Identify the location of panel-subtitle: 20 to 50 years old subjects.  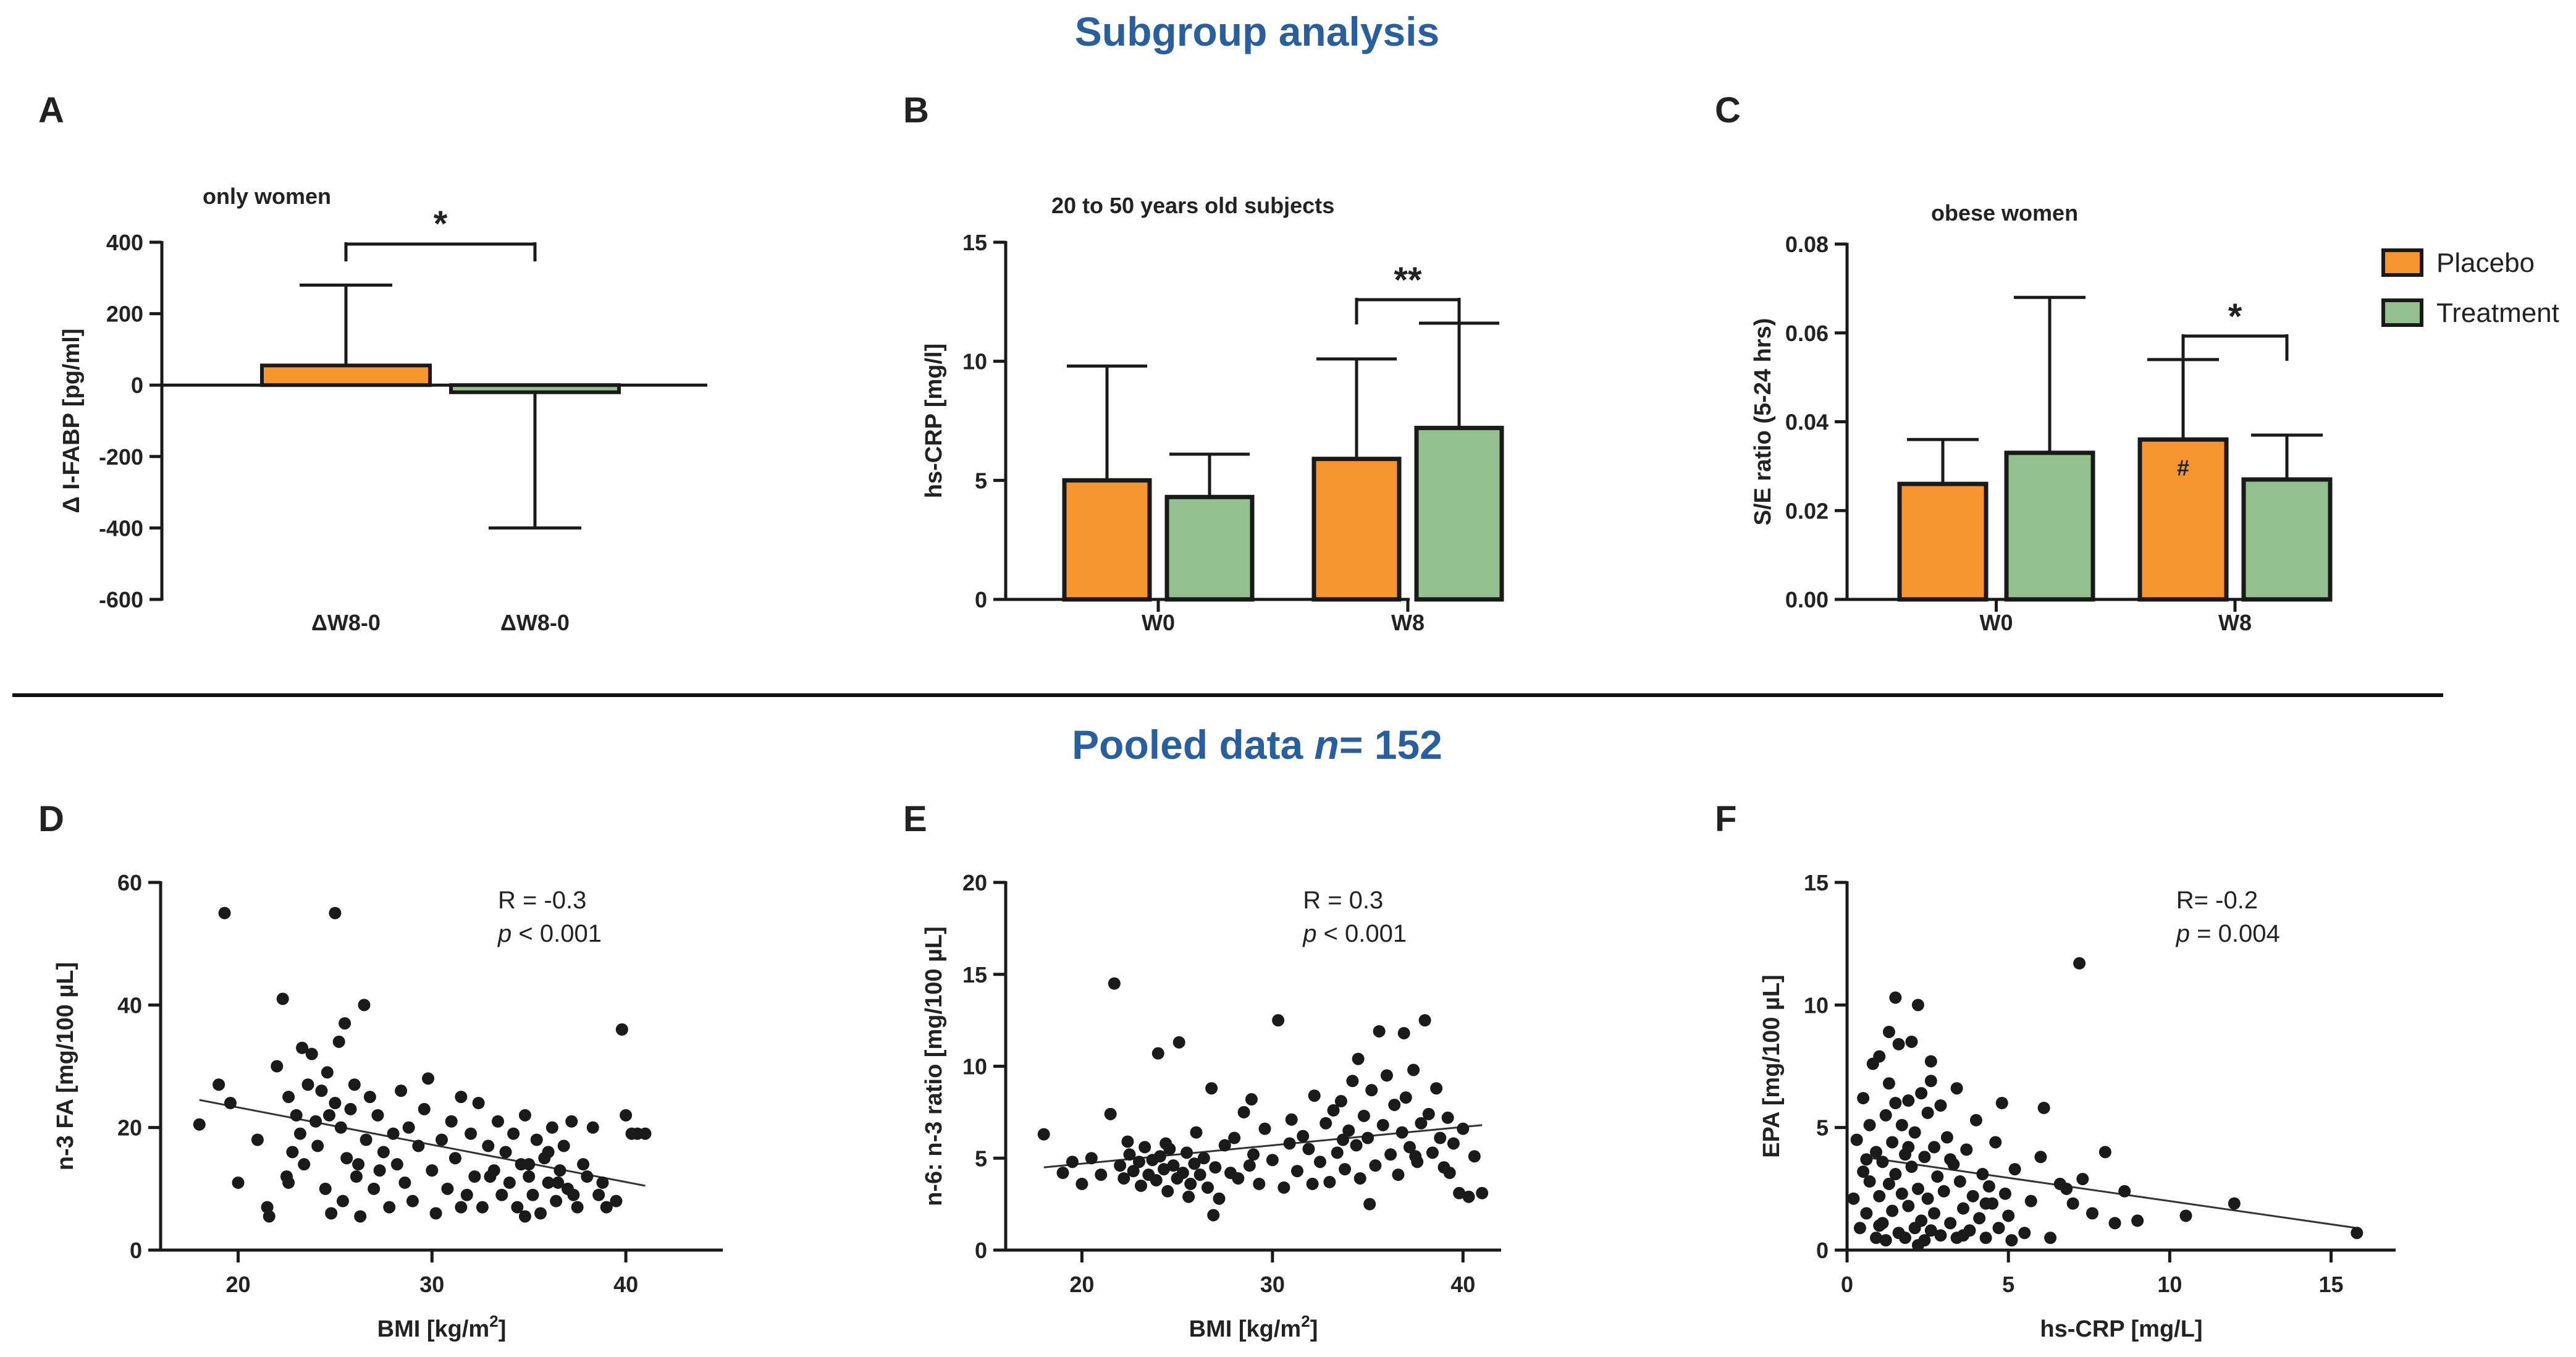
(1192, 205).